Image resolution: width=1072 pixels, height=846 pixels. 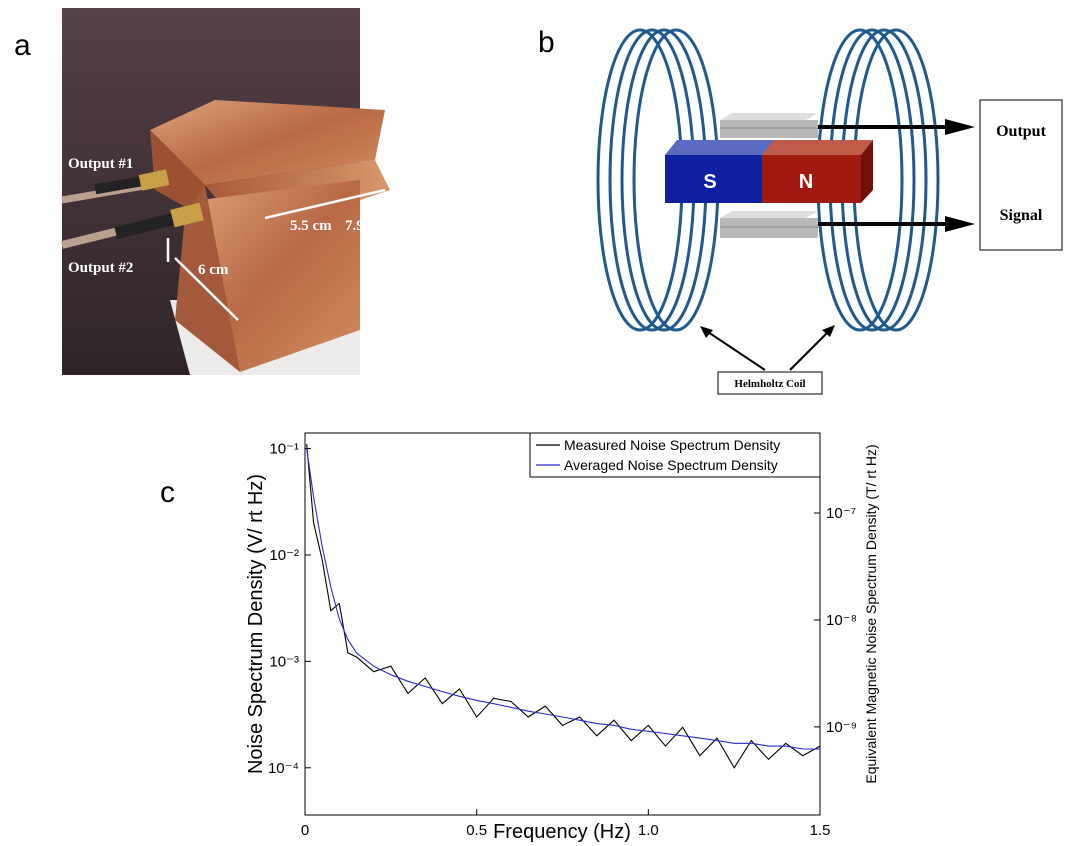 I want to click on x-tick-label: 0, so click(x=305, y=830).